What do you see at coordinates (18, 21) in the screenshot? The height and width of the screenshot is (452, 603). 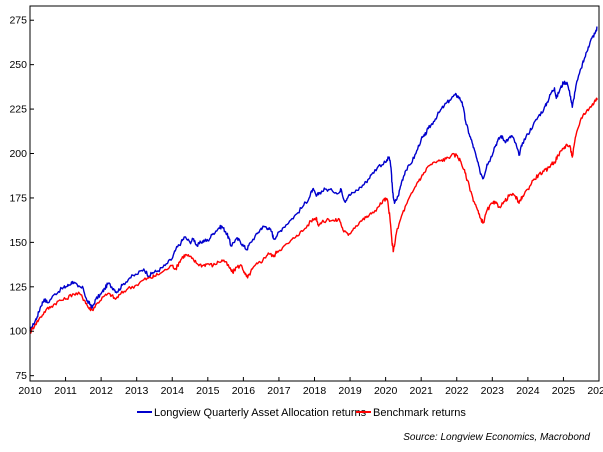 I see `y-tick-label: 275` at bounding box center [18, 21].